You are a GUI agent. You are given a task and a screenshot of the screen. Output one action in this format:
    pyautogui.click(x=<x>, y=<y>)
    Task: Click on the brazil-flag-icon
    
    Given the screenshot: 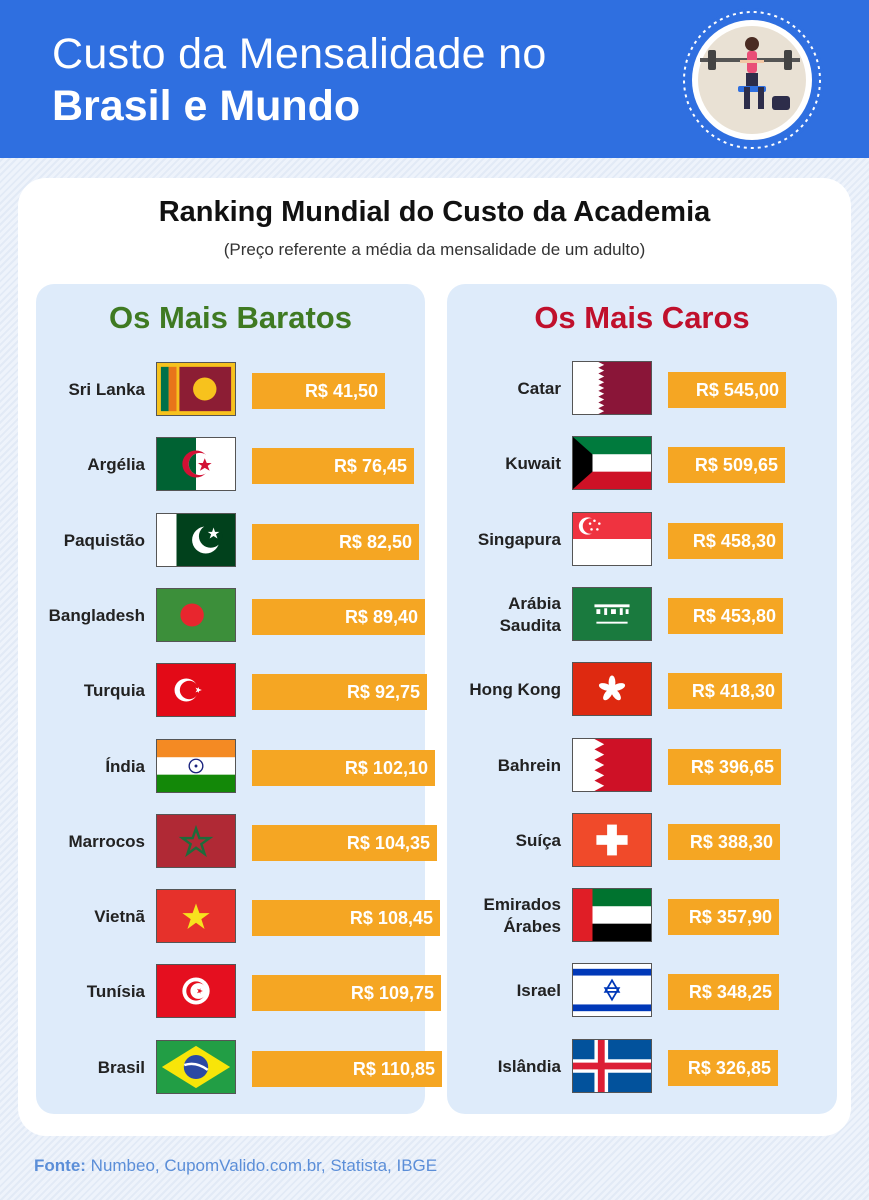 What is the action you would take?
    pyautogui.click(x=196, y=1067)
    